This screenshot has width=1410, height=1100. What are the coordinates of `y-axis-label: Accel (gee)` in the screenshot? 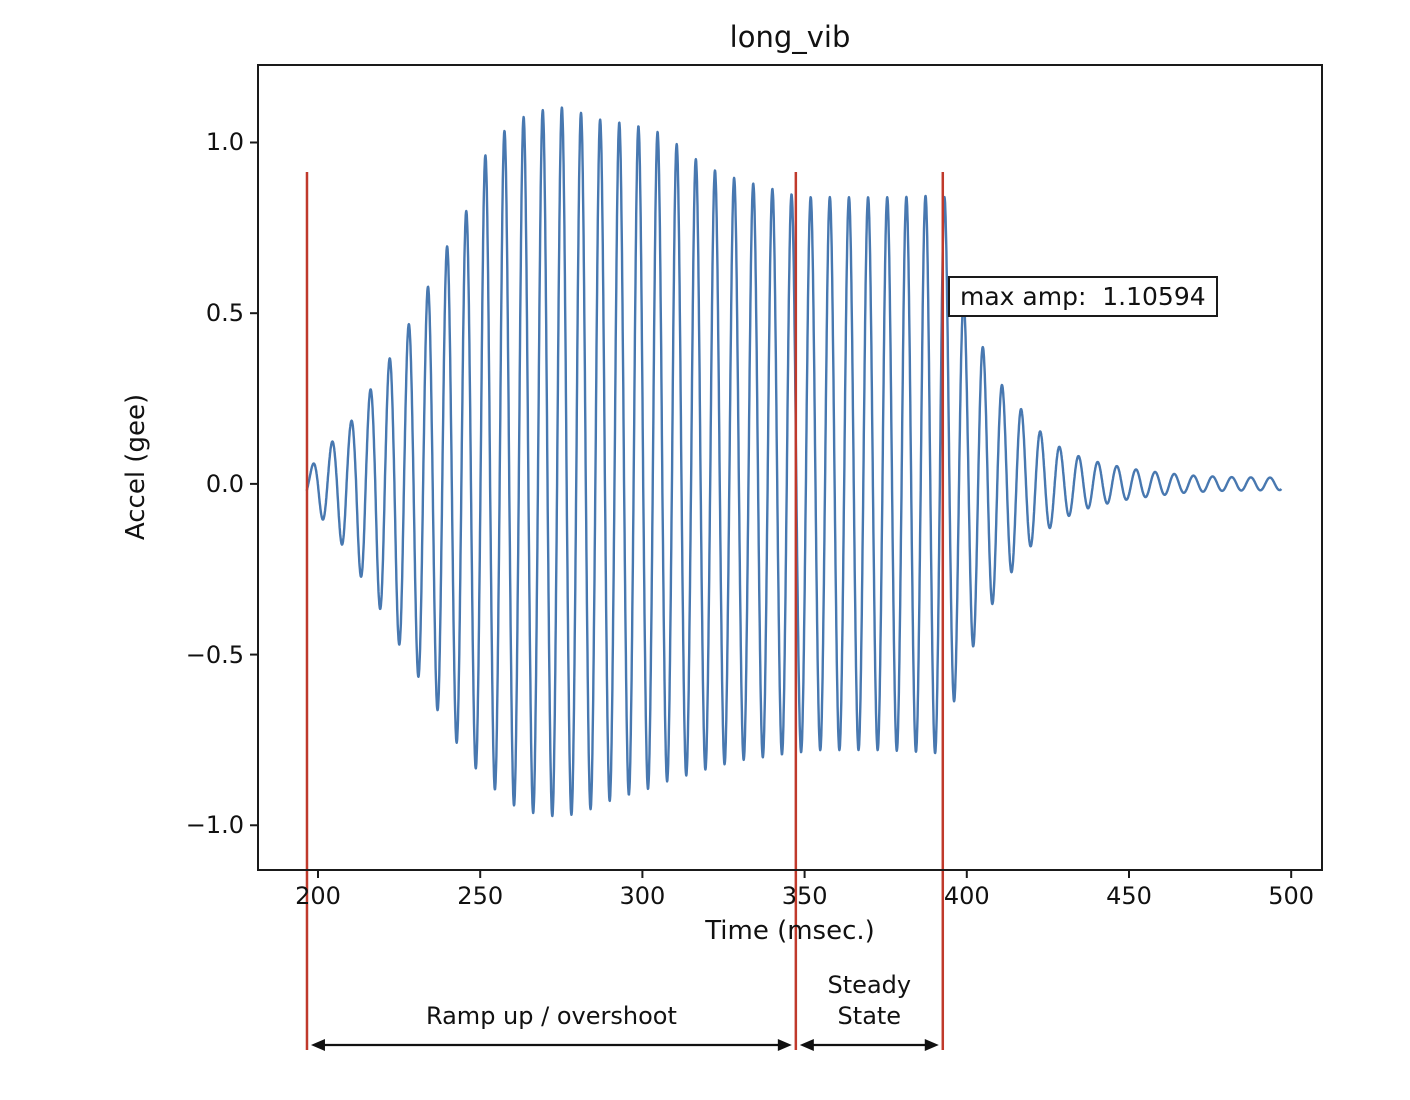 It's located at (136, 467).